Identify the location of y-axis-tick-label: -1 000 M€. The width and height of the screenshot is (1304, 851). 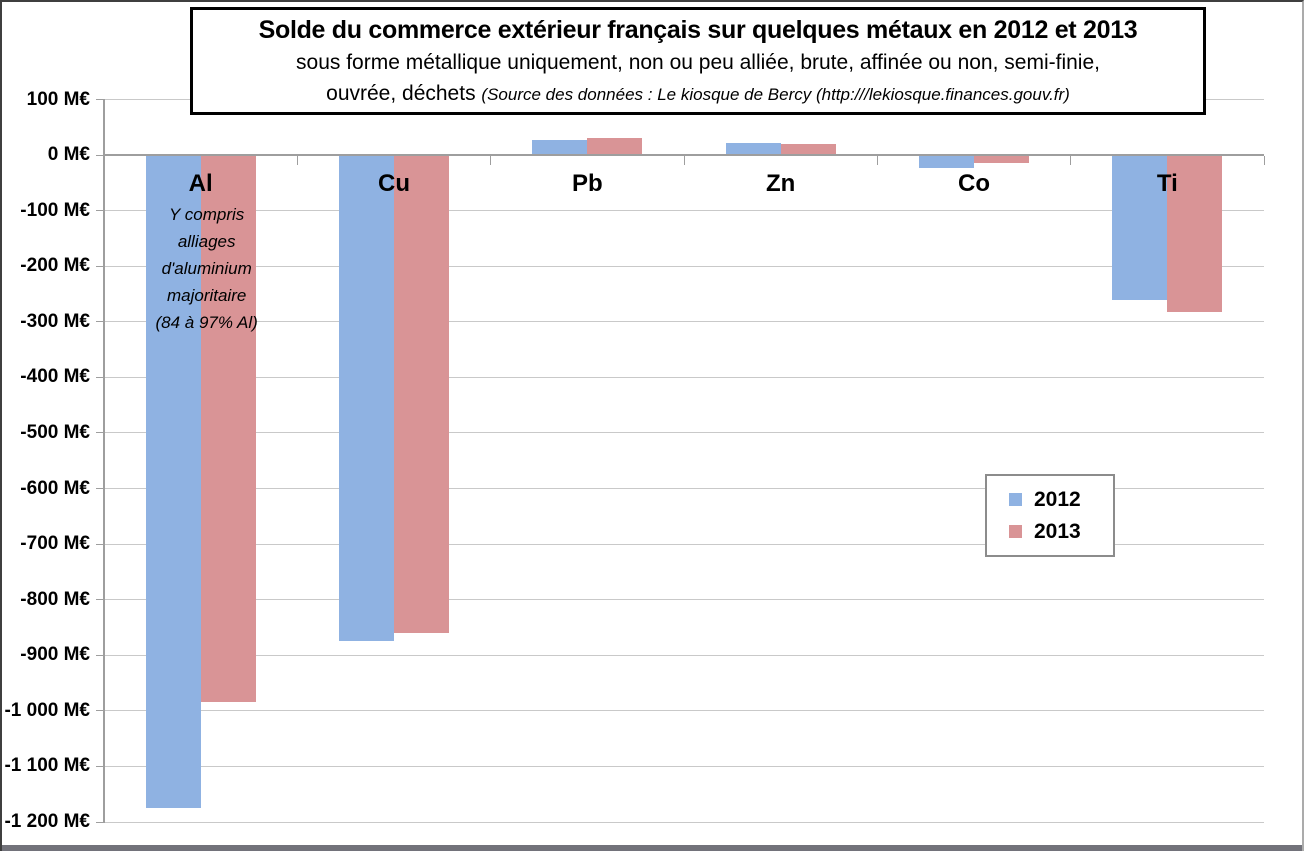
(47, 710).